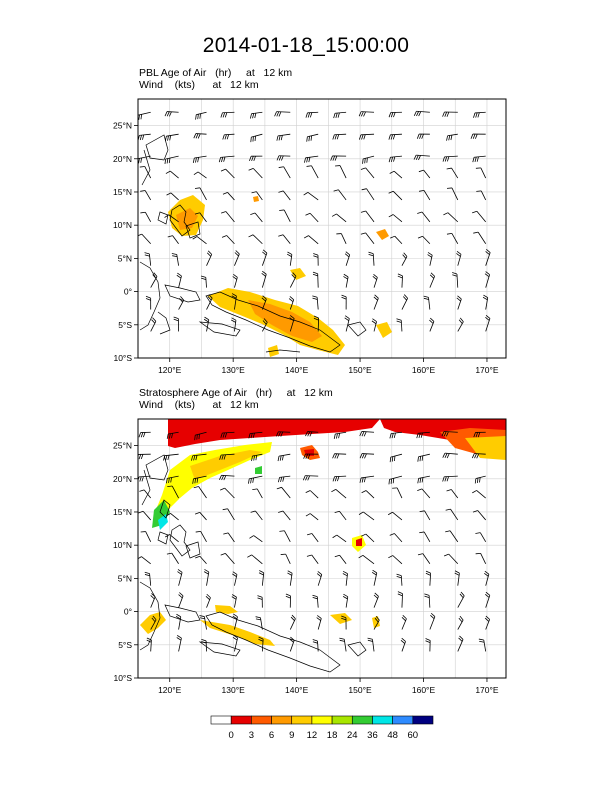  What do you see at coordinates (122, 126) in the screenshot?
I see `lat-tick-label: 25°N` at bounding box center [122, 126].